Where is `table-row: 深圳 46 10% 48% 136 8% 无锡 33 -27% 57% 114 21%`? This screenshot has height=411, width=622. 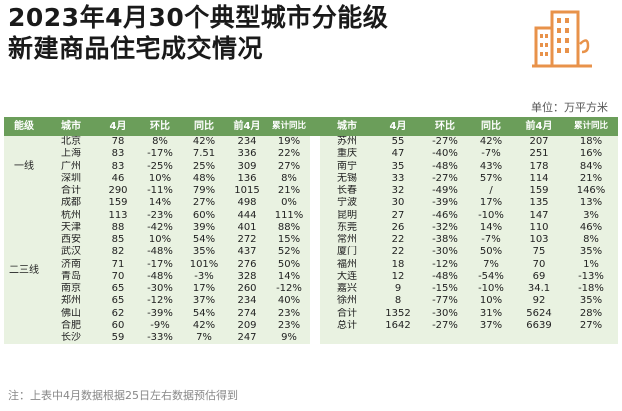
table-row: 深圳 46 10% 48% 136 8% 无锡 33 -27% 57% 114 21% is located at coordinates (311, 178).